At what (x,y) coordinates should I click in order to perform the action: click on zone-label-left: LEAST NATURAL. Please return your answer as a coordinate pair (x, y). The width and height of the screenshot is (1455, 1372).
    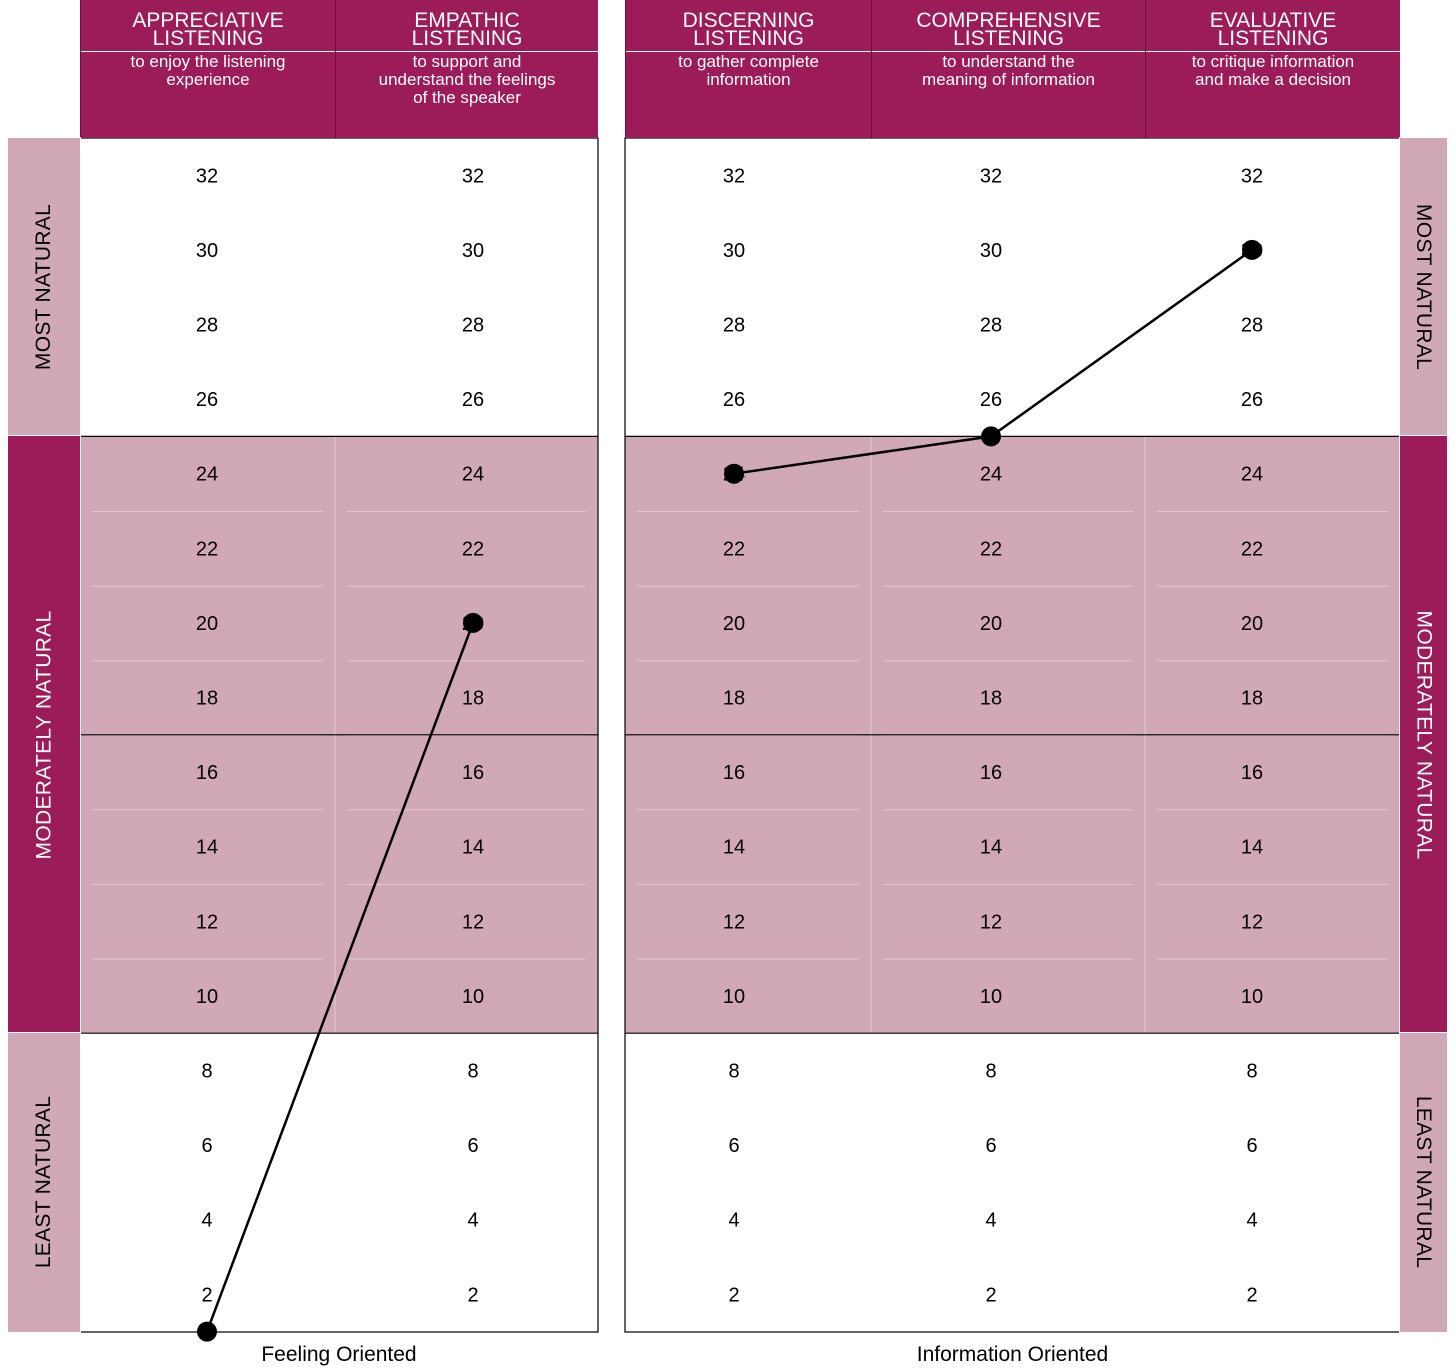
    Looking at the image, I should click on (44, 1182).